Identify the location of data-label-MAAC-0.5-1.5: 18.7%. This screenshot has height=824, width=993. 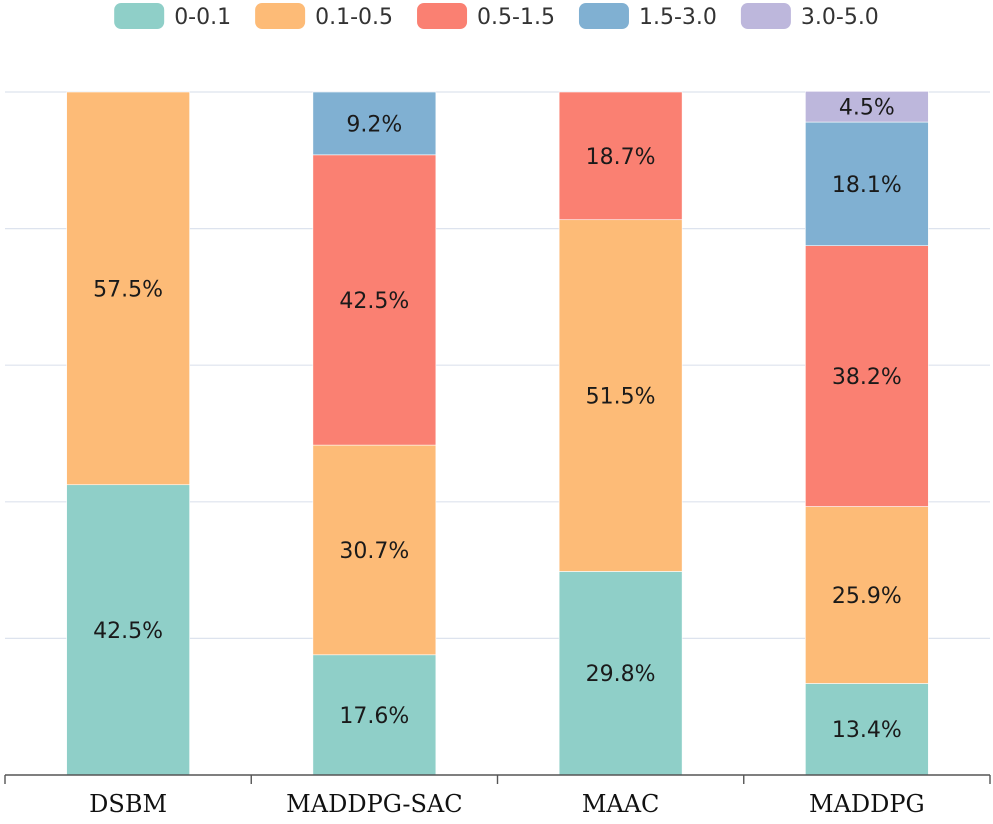
(621, 157).